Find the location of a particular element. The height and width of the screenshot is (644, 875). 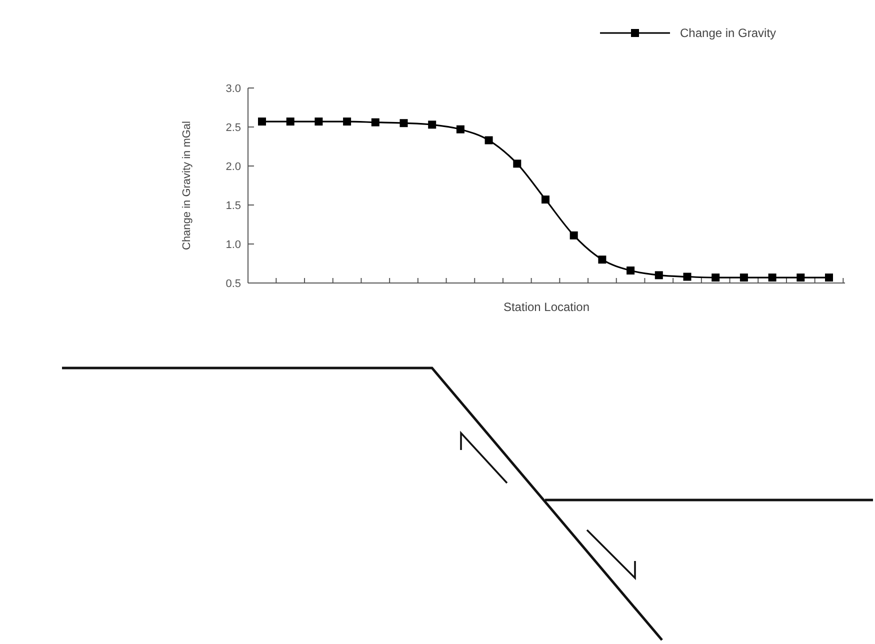

y-tick-label: 1.0 is located at coordinates (233, 244).